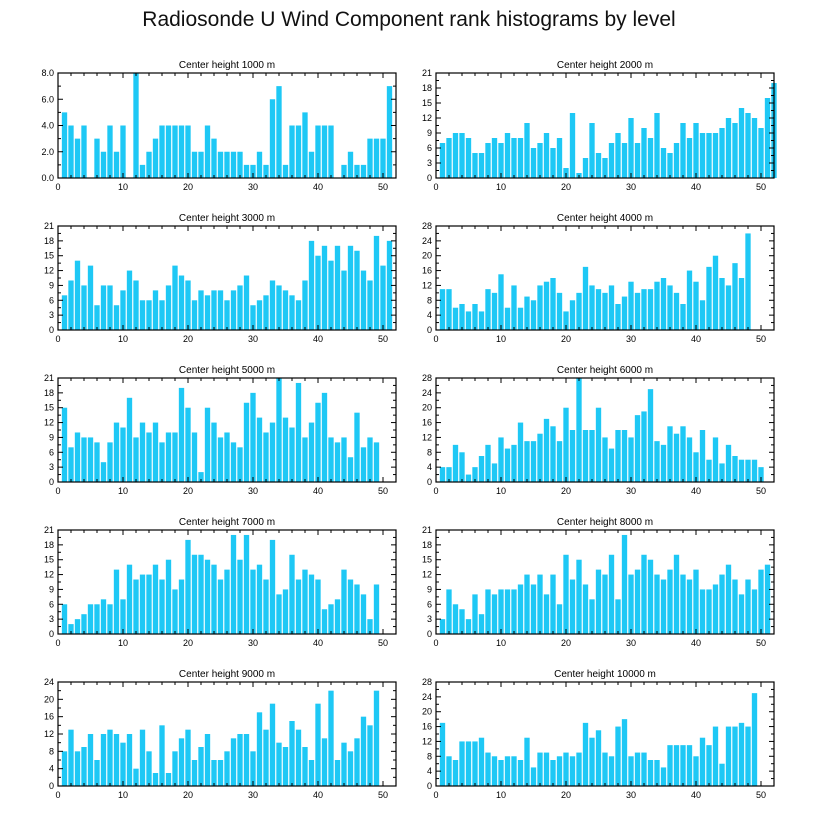 The height and width of the screenshot is (824, 818). What do you see at coordinates (429, 300) in the screenshot?
I see `y-tick-label: 8` at bounding box center [429, 300].